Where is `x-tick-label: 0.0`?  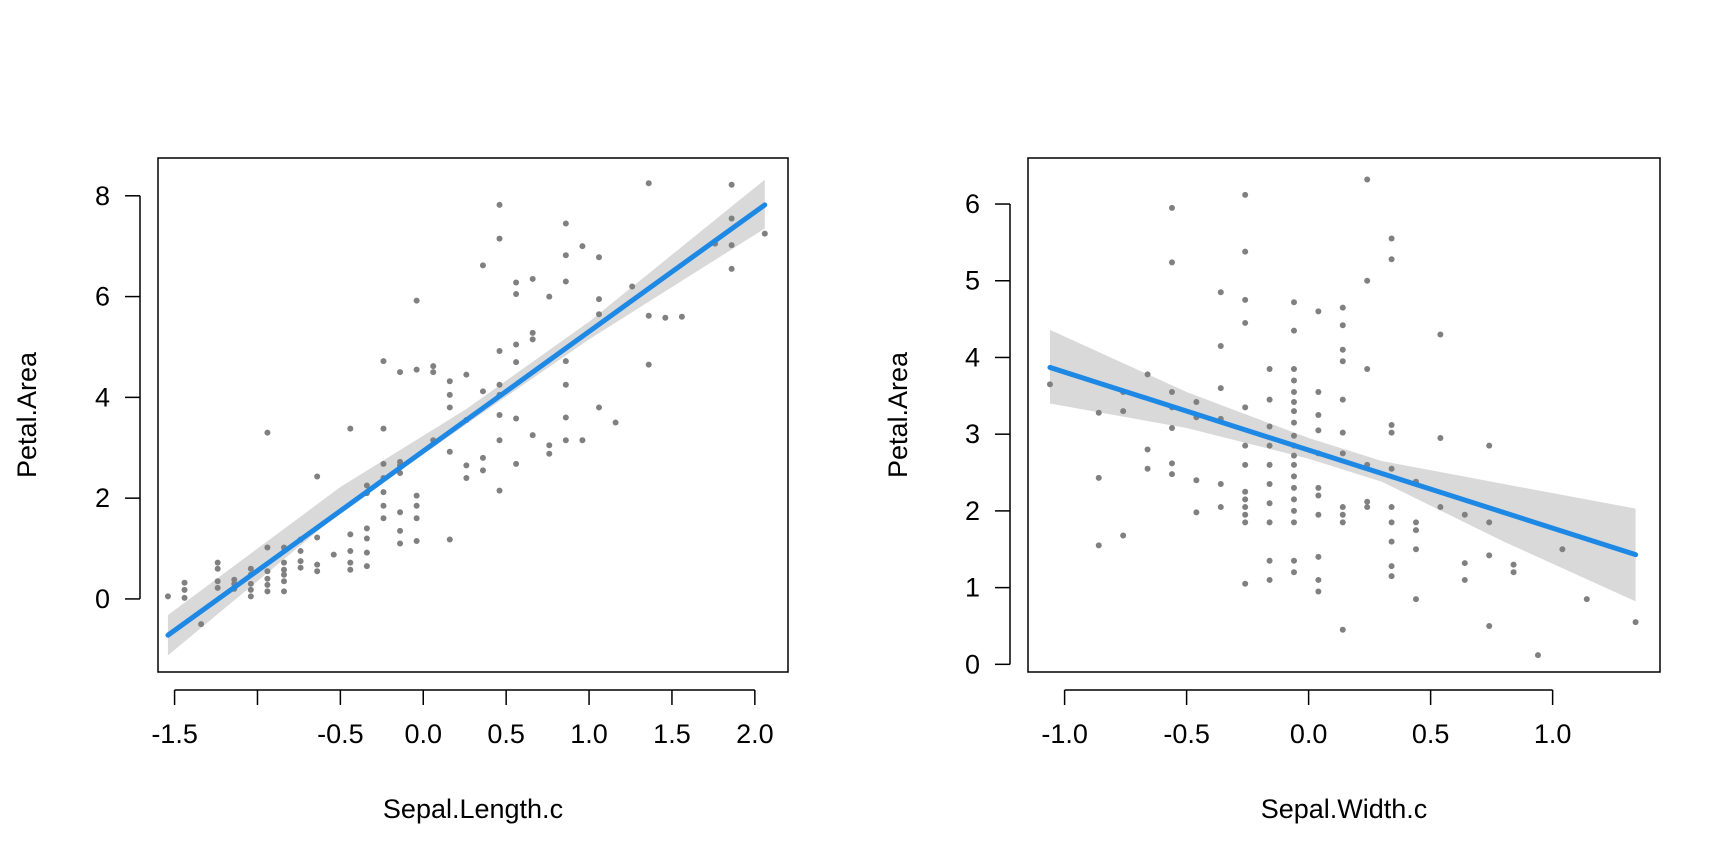 x-tick-label: 0.0 is located at coordinates (423, 734).